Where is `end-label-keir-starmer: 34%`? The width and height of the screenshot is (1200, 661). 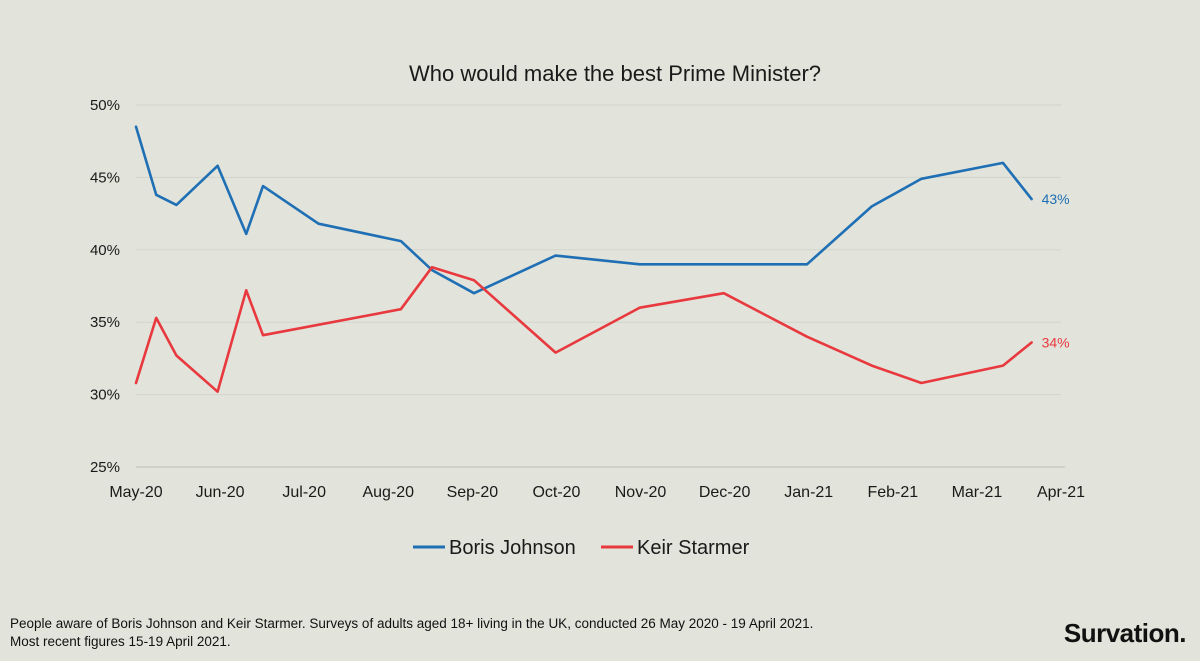 end-label-keir-starmer: 34% is located at coordinates (1056, 342).